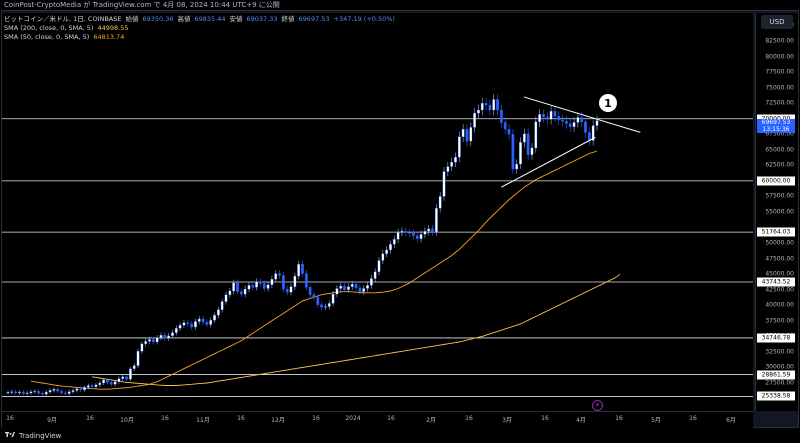 The image size is (800, 443). Describe the element at coordinates (777, 22) in the screenshot. I see `currency-button: USD` at that location.